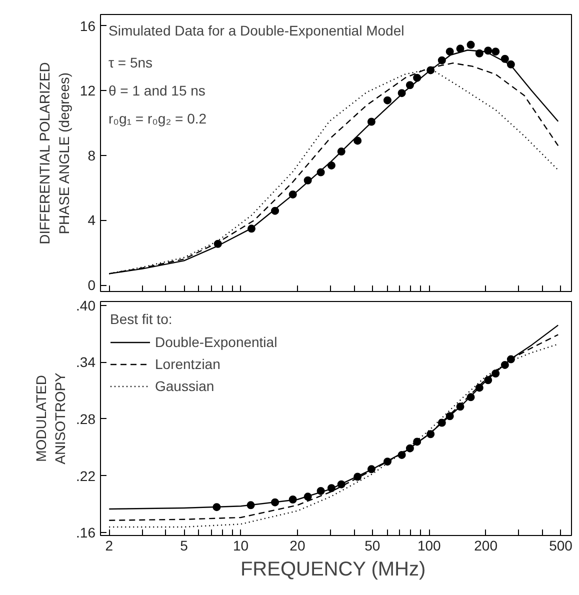  Describe the element at coordinates (54, 153) in the screenshot. I see `y-axis-title: DIFFERENTIAL POLARIZED PHASE ANGLE (degrees)` at that location.